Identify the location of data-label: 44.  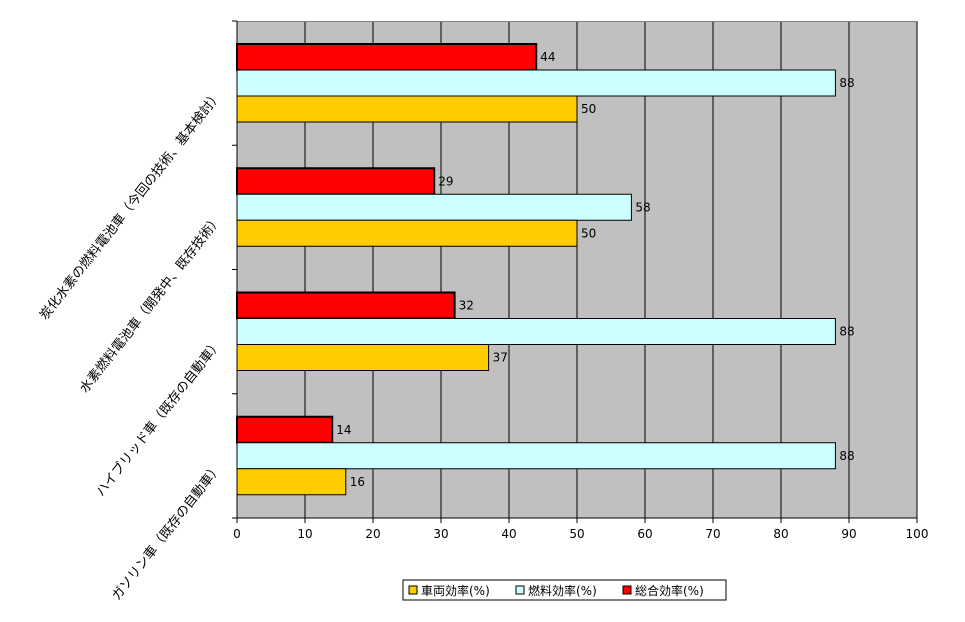
(547, 57).